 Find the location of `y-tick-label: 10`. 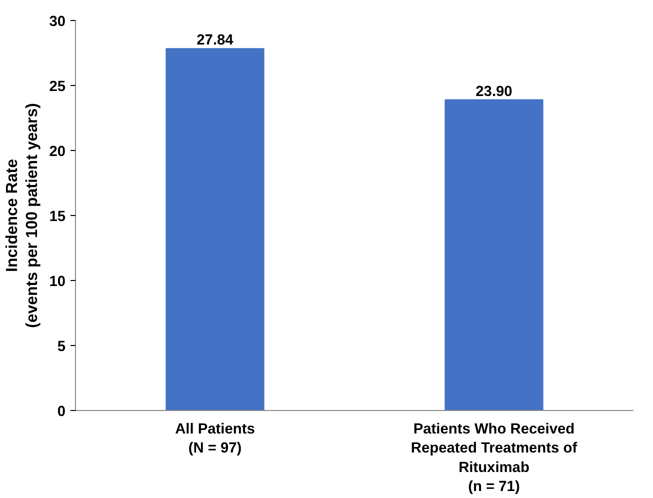

y-tick-label: 10 is located at coordinates (57, 282).